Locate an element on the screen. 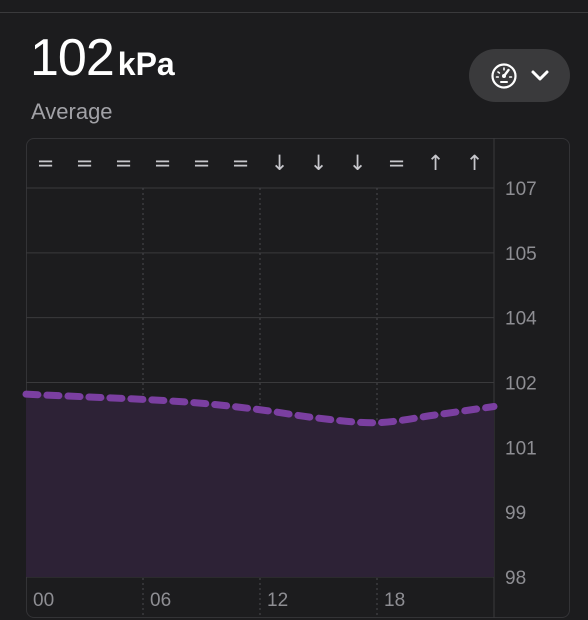 The height and width of the screenshot is (620, 588). pressure-reading: 102 kPa is located at coordinates (102, 58).